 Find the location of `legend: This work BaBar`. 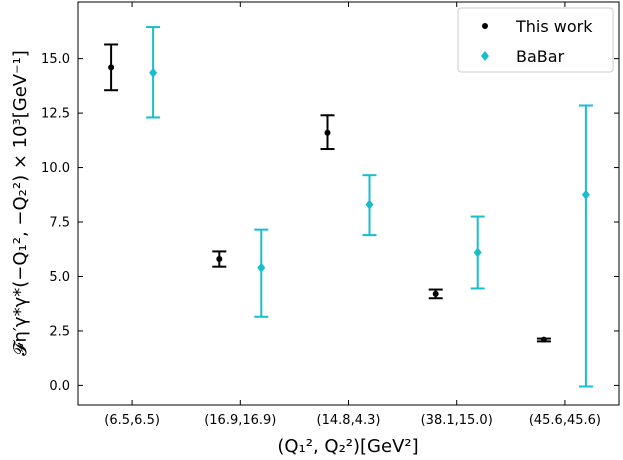

legend: This work BaBar is located at coordinates (535, 40).